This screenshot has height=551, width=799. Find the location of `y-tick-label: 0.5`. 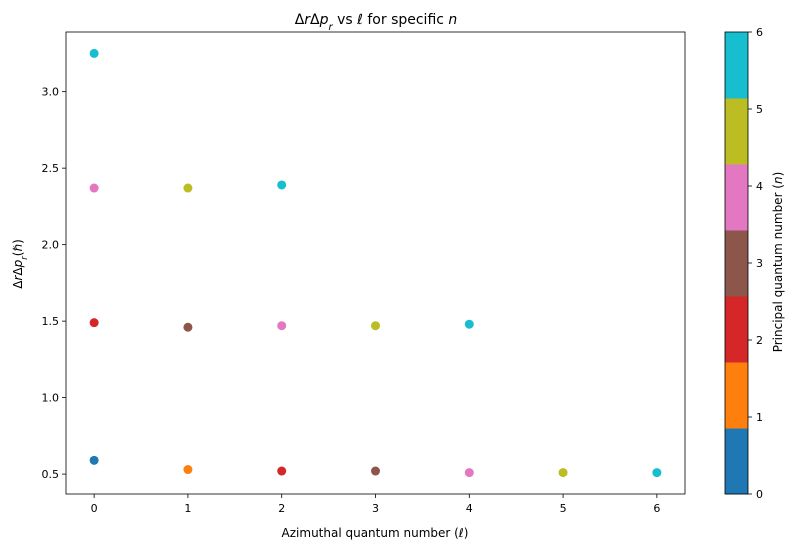

y-tick-label: 0.5 is located at coordinates (51, 474).